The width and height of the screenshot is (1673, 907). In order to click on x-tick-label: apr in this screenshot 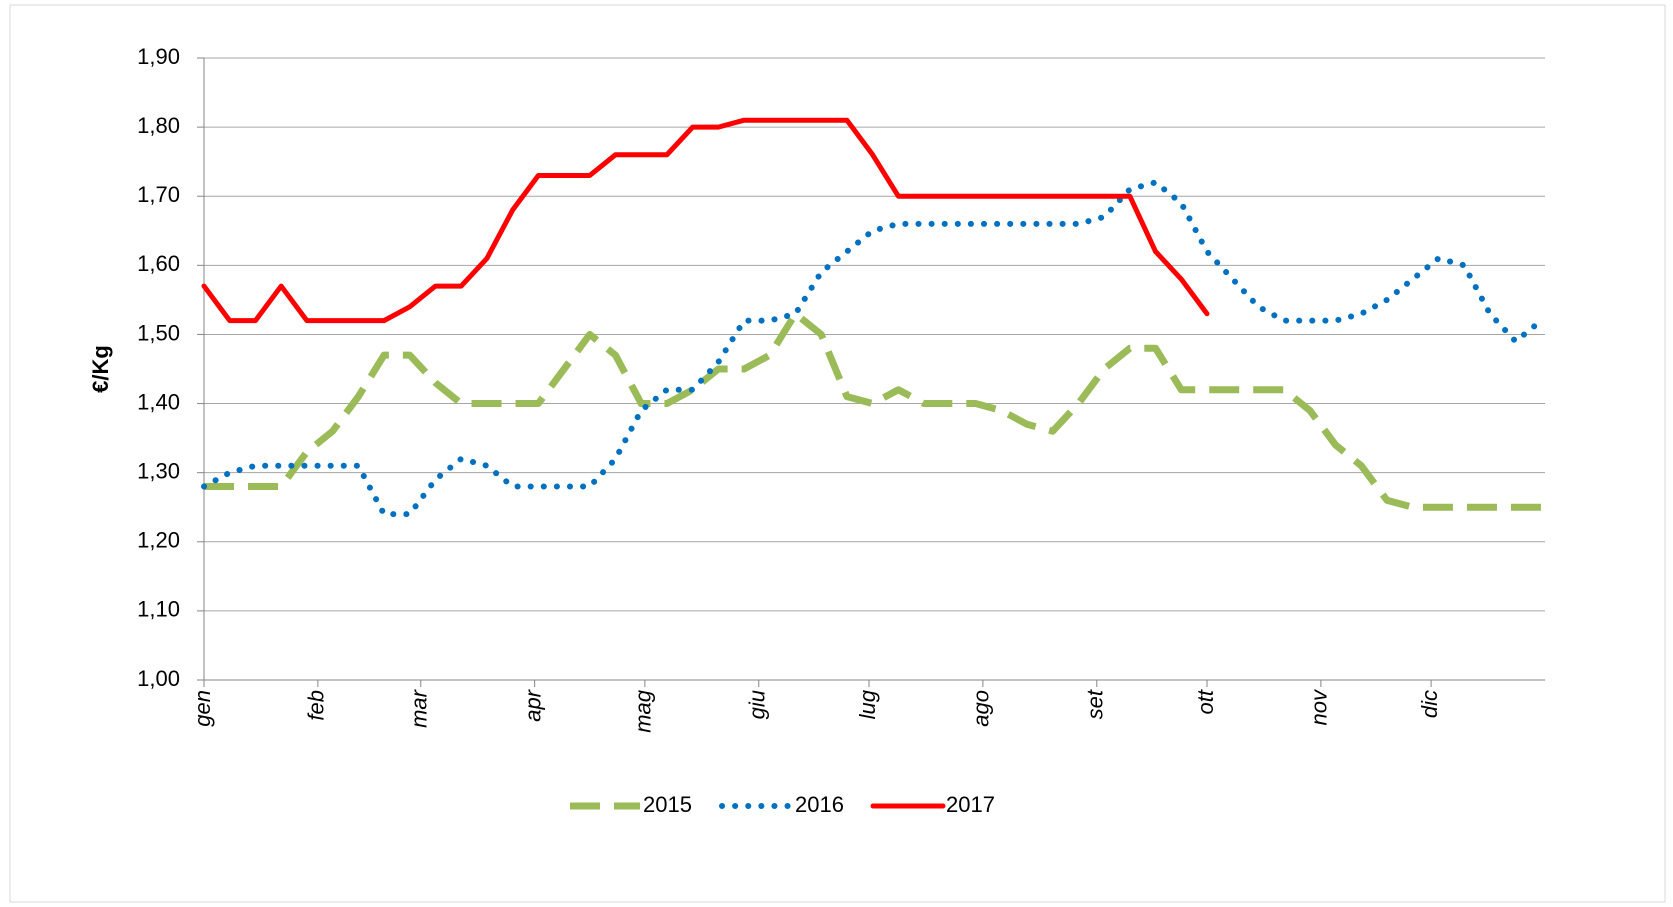, I will do `click(532, 704)`.